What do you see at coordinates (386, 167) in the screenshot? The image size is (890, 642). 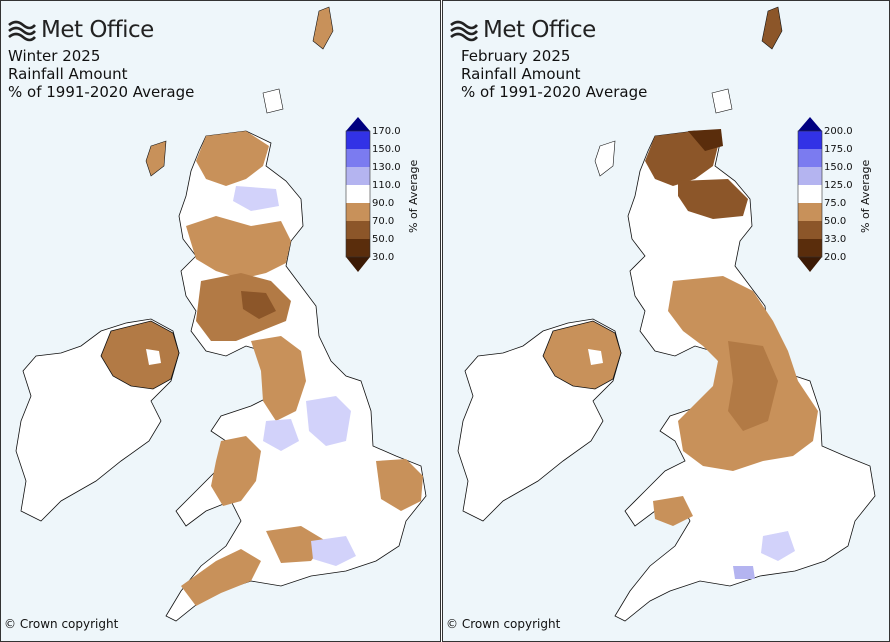 I see `colorbar-tick-label: 130.0` at bounding box center [386, 167].